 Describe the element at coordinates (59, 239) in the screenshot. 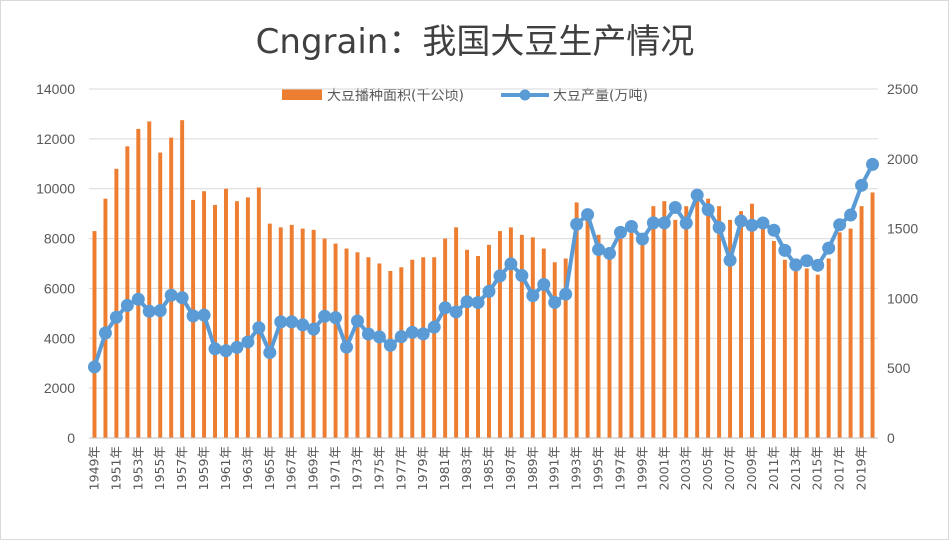

I see `y-left-tick-label: 8000` at that location.